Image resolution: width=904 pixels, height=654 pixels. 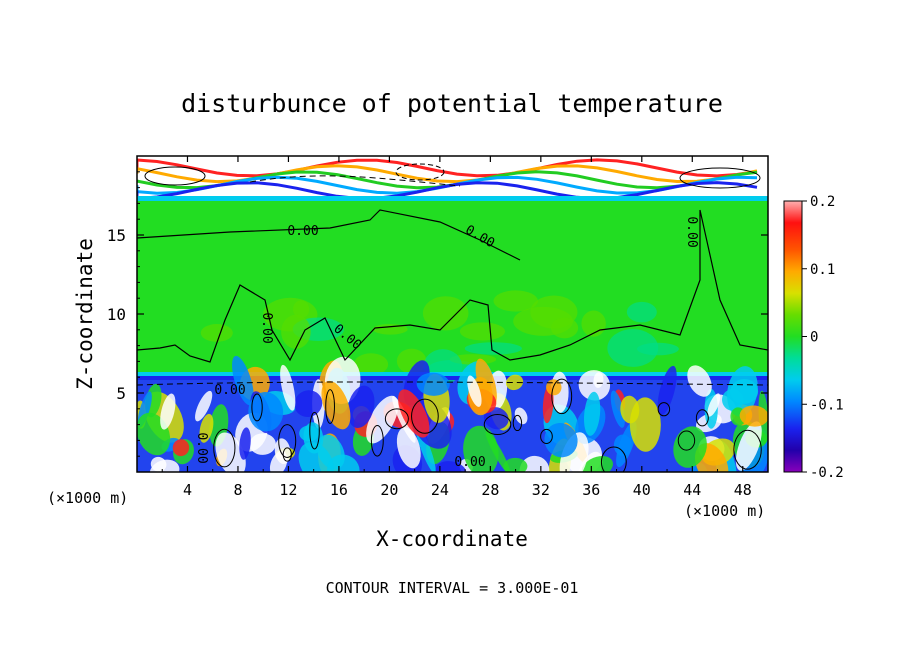 What do you see at coordinates (116, 314) in the screenshot?
I see `y-tick-label: 10` at bounding box center [116, 314].